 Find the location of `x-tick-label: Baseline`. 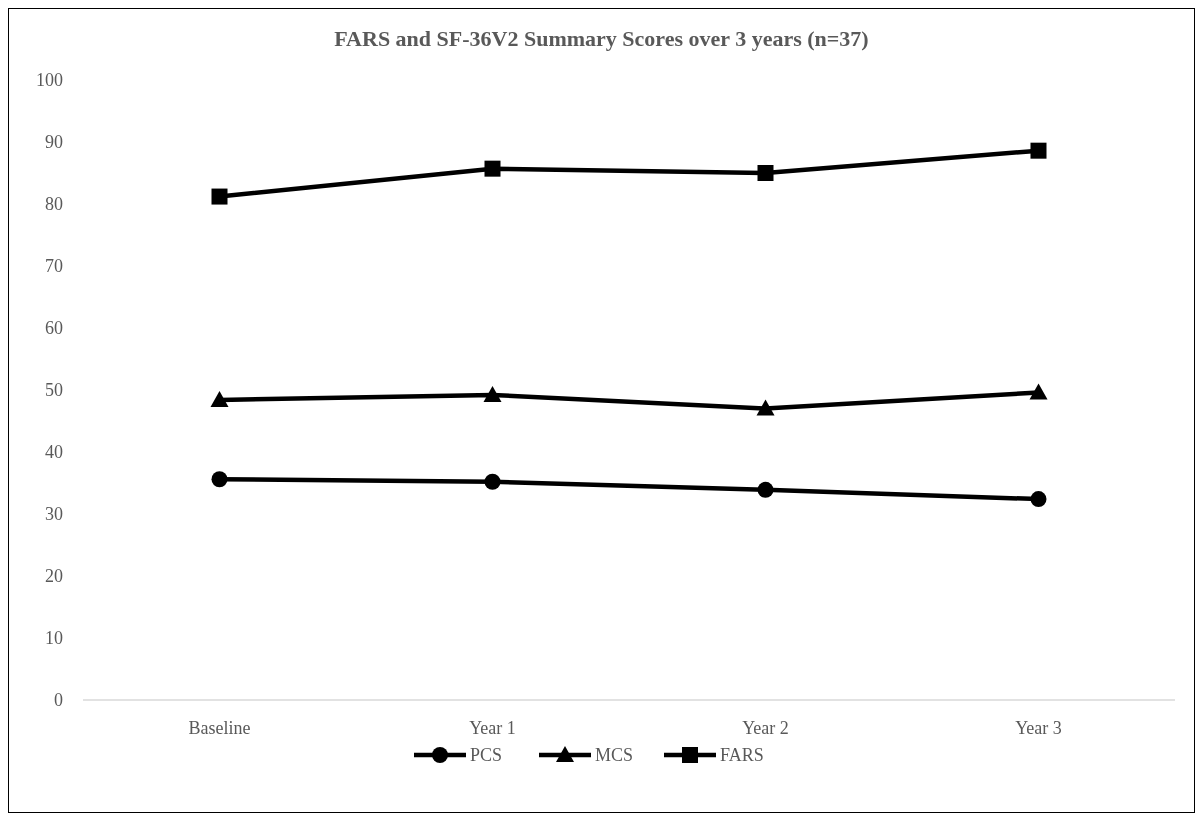

x-tick-label: Baseline is located at coordinates (219, 728).